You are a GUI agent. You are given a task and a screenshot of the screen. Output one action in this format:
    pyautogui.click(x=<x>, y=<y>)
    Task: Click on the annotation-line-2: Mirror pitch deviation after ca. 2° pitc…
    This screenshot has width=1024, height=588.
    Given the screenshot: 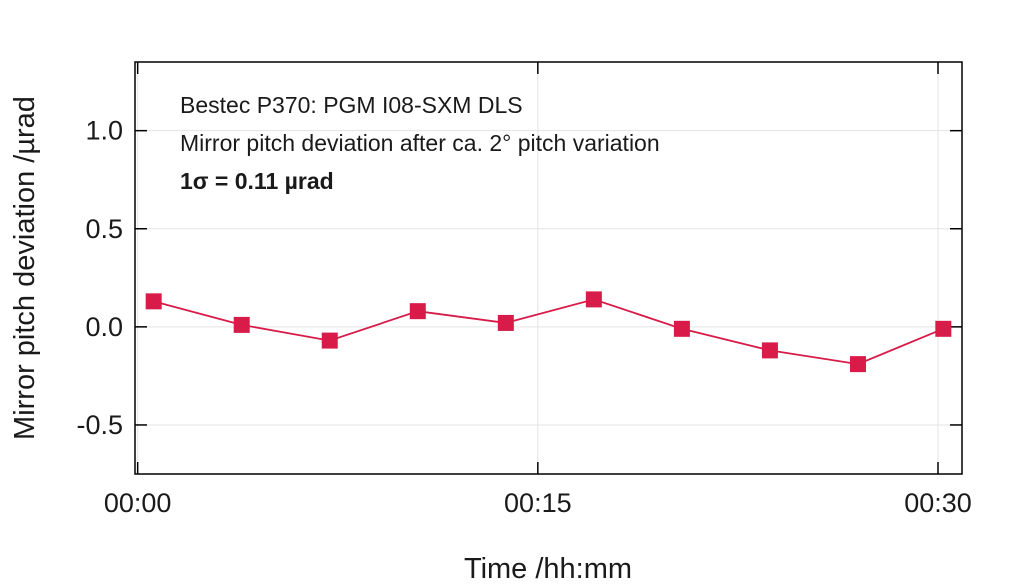 What is the action you would take?
    pyautogui.click(x=420, y=143)
    